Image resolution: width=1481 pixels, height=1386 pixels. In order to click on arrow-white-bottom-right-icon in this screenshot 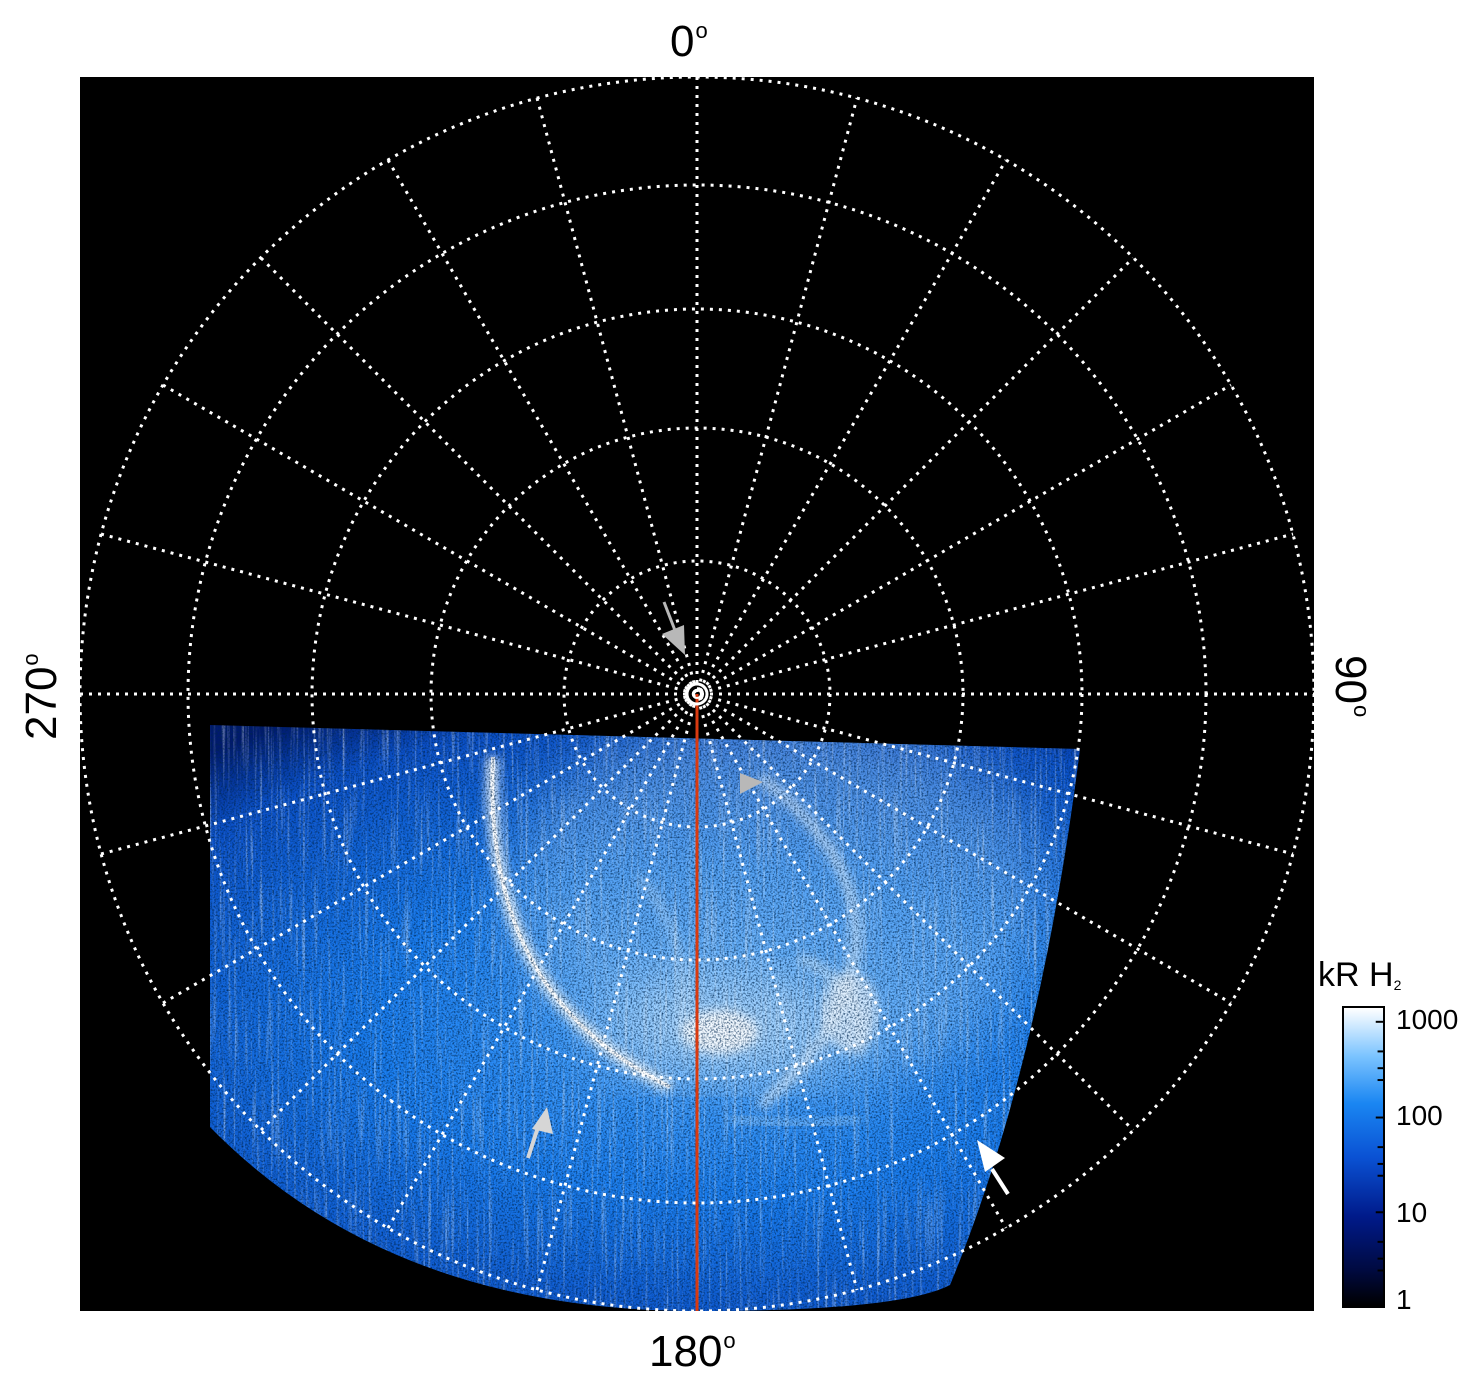, I will do `click(993, 1168)`.